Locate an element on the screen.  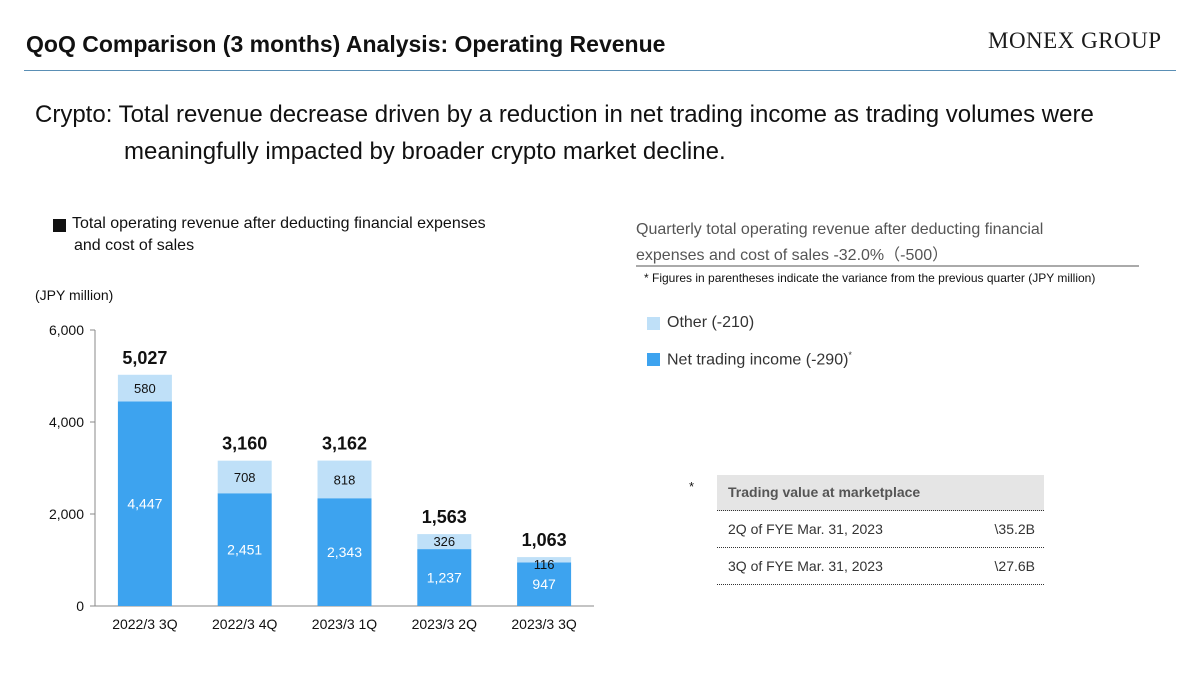
x-tick-label: 2022/3 4Q is located at coordinates (244, 624).